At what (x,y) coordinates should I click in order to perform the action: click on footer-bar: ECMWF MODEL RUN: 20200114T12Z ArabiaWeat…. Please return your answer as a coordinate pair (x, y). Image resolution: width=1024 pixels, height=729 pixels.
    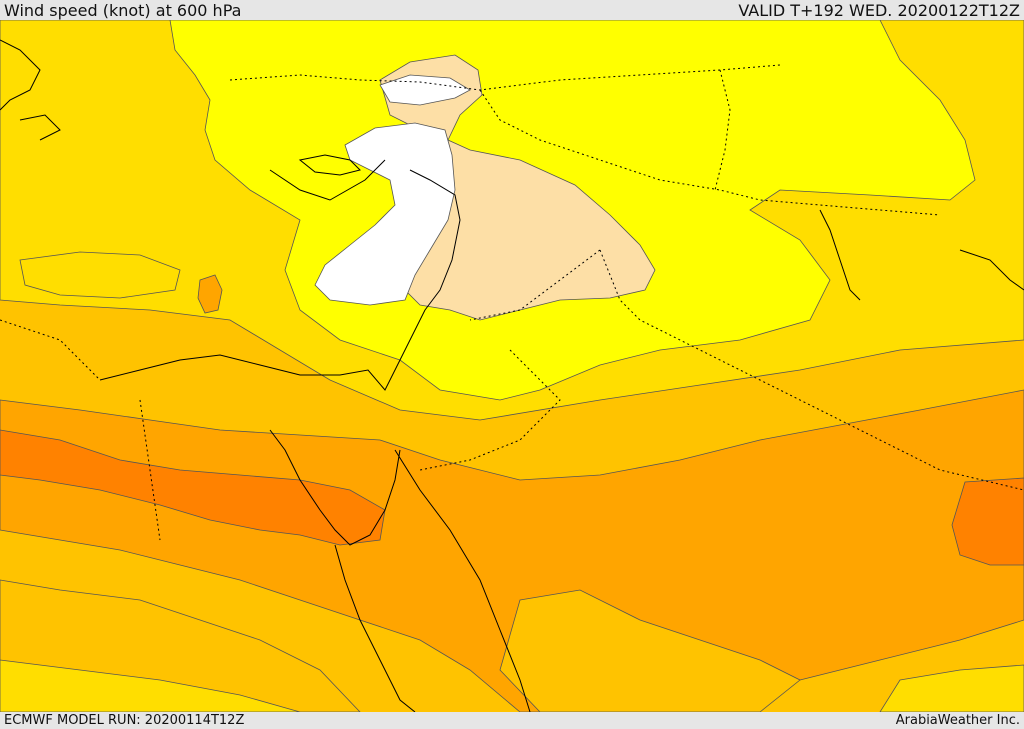
    Looking at the image, I should click on (512, 720).